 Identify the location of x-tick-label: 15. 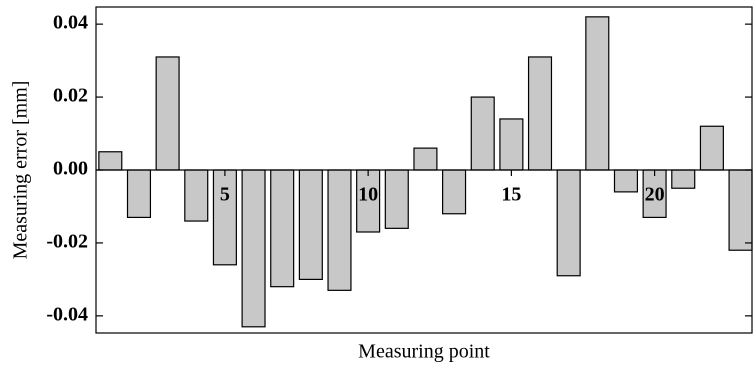
(511, 195).